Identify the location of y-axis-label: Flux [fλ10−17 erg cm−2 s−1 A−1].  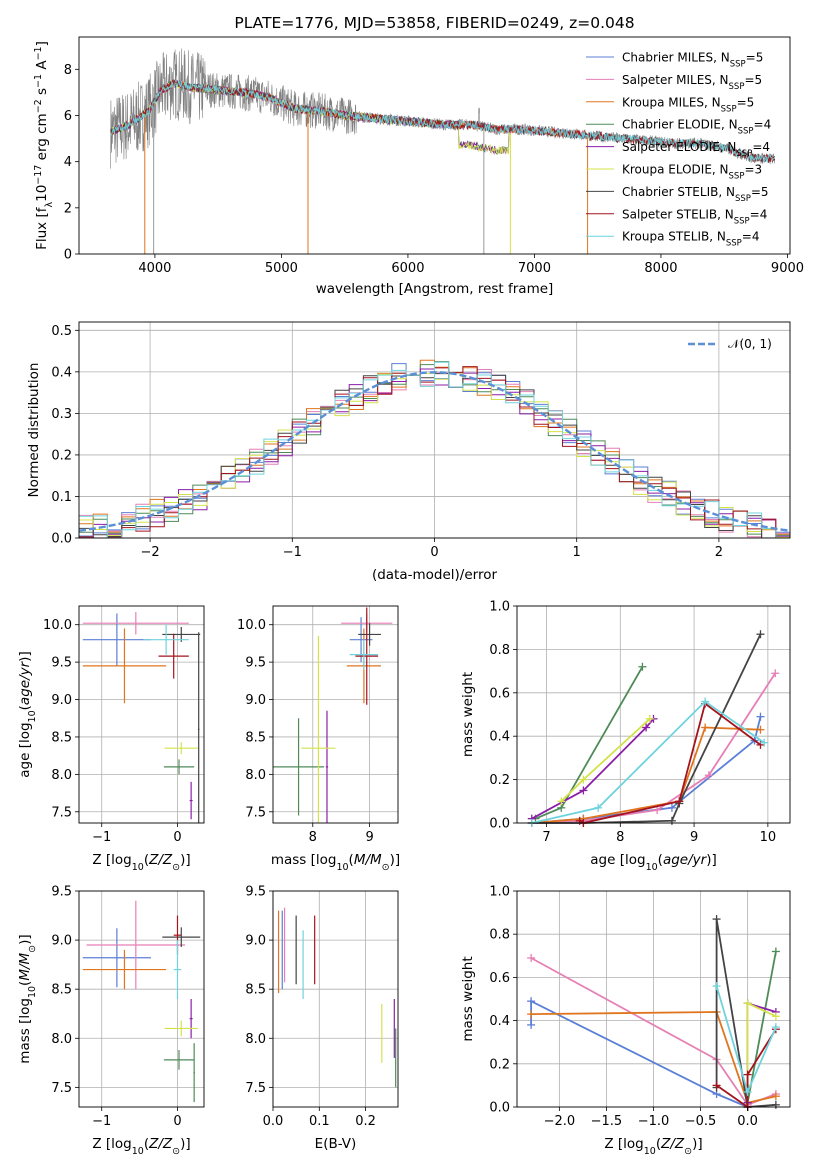
(44, 145).